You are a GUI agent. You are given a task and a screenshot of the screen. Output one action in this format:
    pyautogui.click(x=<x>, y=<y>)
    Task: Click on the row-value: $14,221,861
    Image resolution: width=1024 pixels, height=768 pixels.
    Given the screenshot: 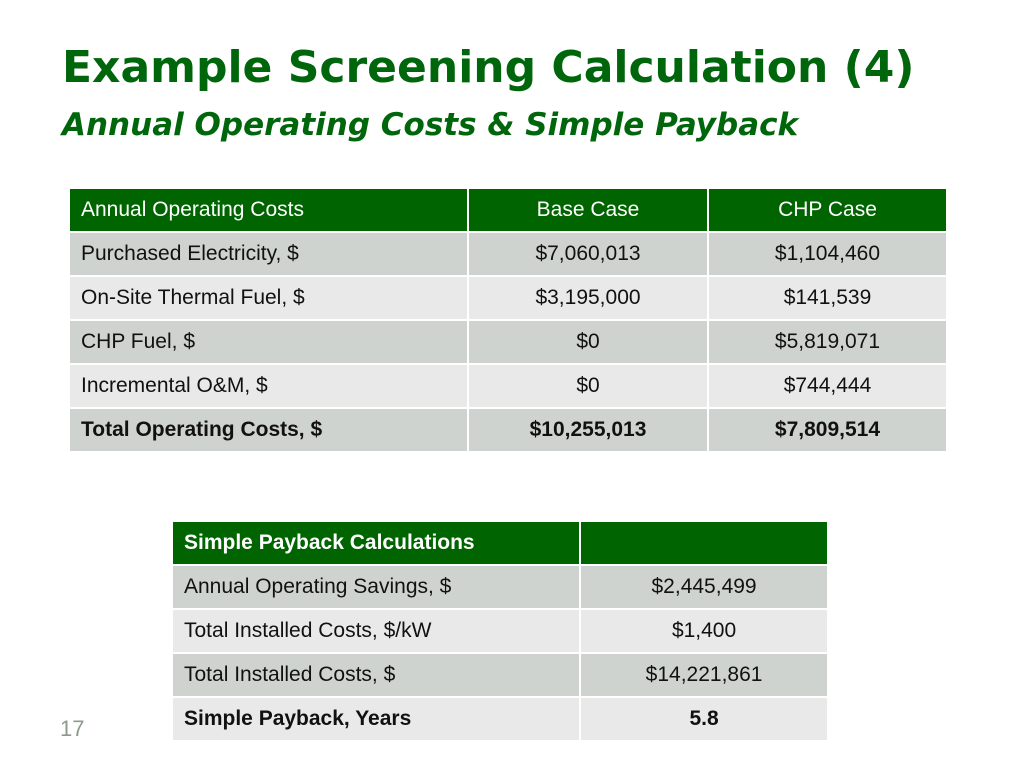 What is the action you would take?
    pyautogui.click(x=704, y=675)
    